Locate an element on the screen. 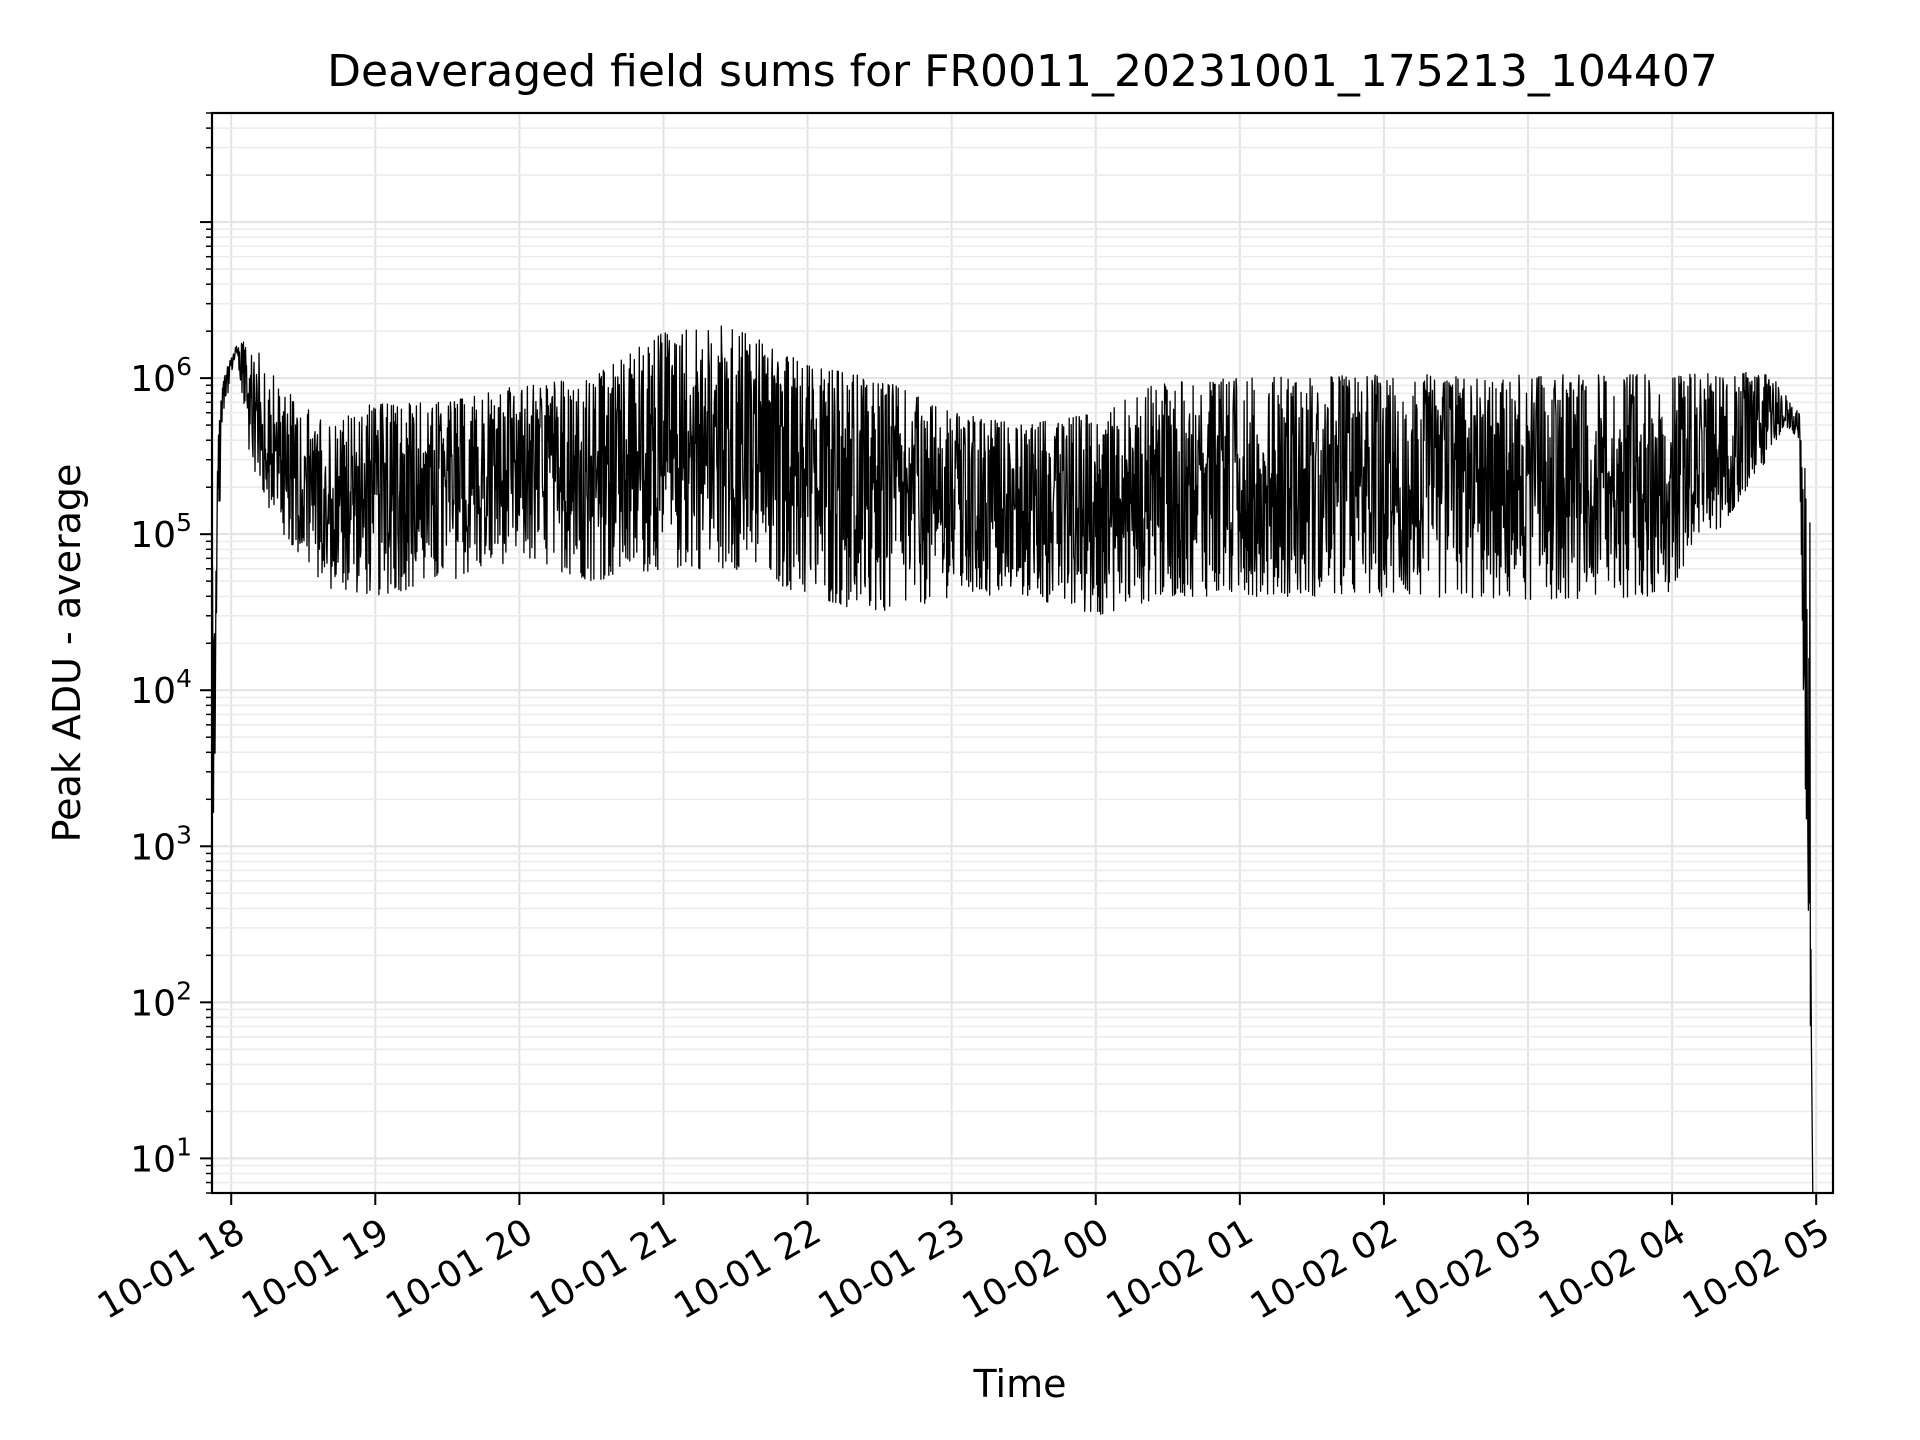 The image size is (1920, 1440). y-tick-label: 10⁶ is located at coordinates (161, 376).